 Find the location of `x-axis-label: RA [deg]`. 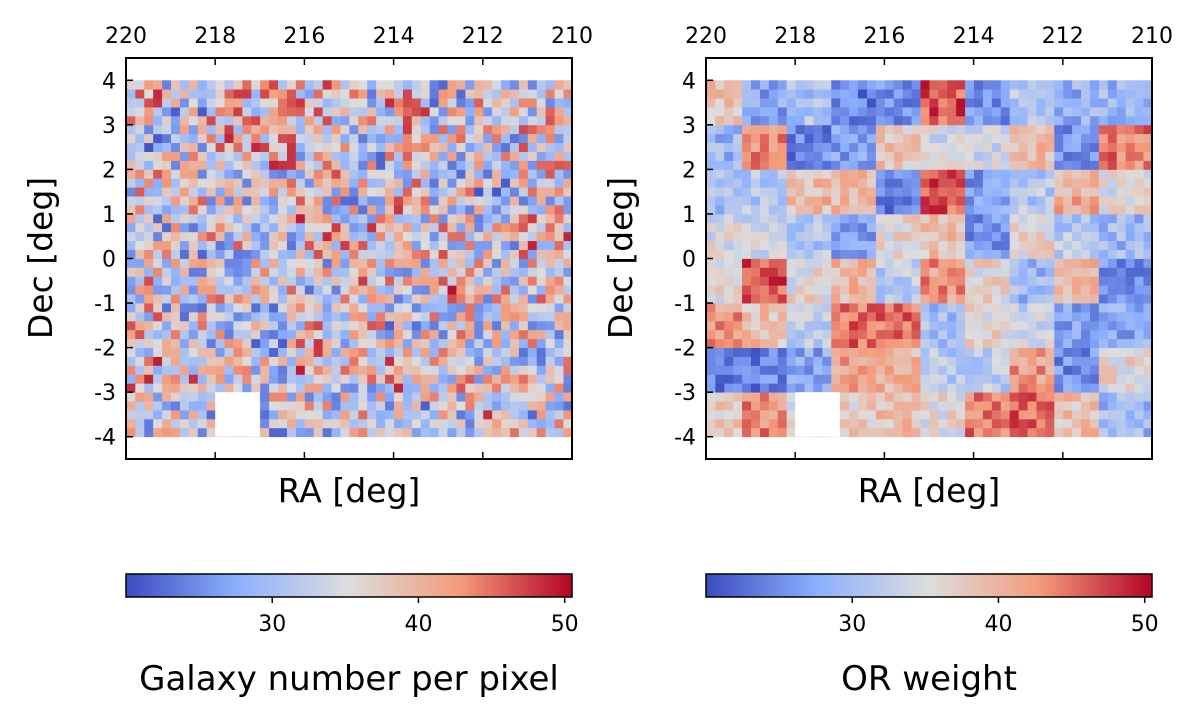

x-axis-label: RA [deg] is located at coordinates (929, 490).